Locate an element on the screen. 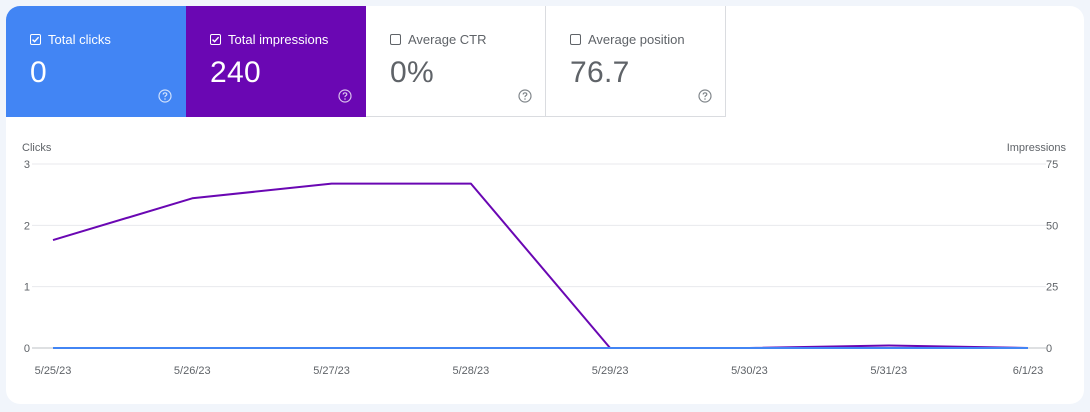 The height and width of the screenshot is (412, 1090). x-tick-label: 5/29/23 is located at coordinates (610, 371).